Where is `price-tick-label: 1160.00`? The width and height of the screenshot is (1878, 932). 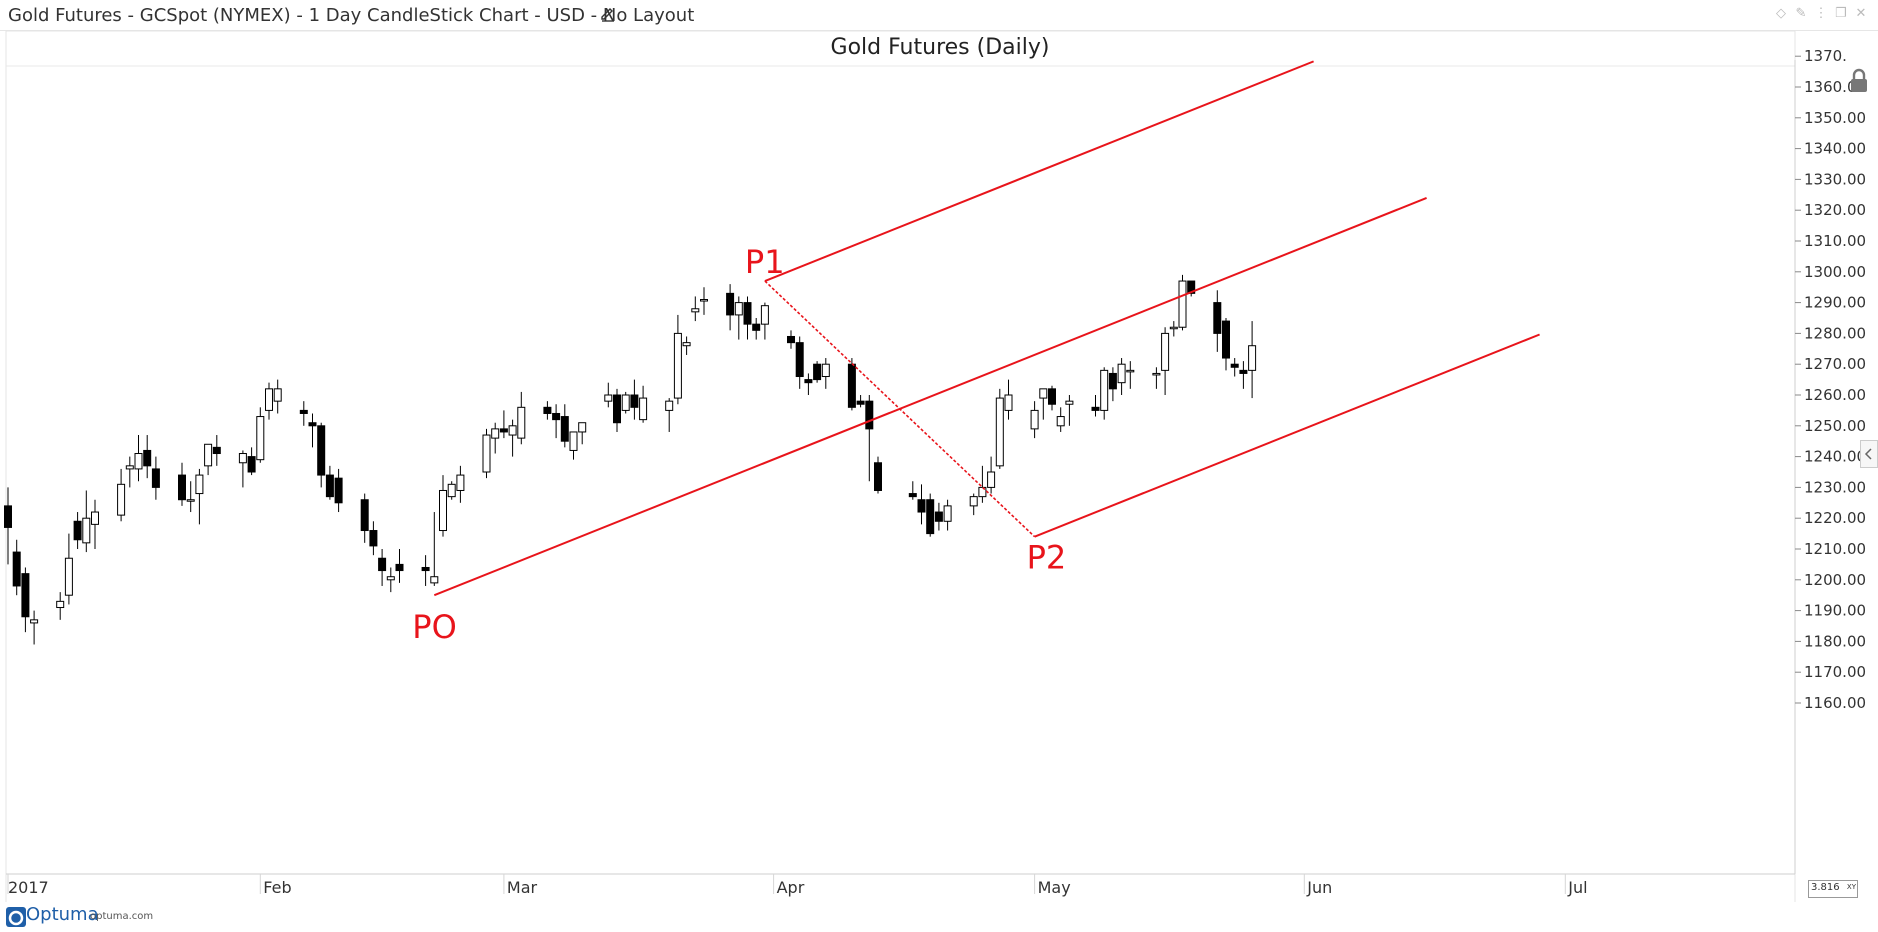
price-tick-label: 1160.00 is located at coordinates (1835, 703).